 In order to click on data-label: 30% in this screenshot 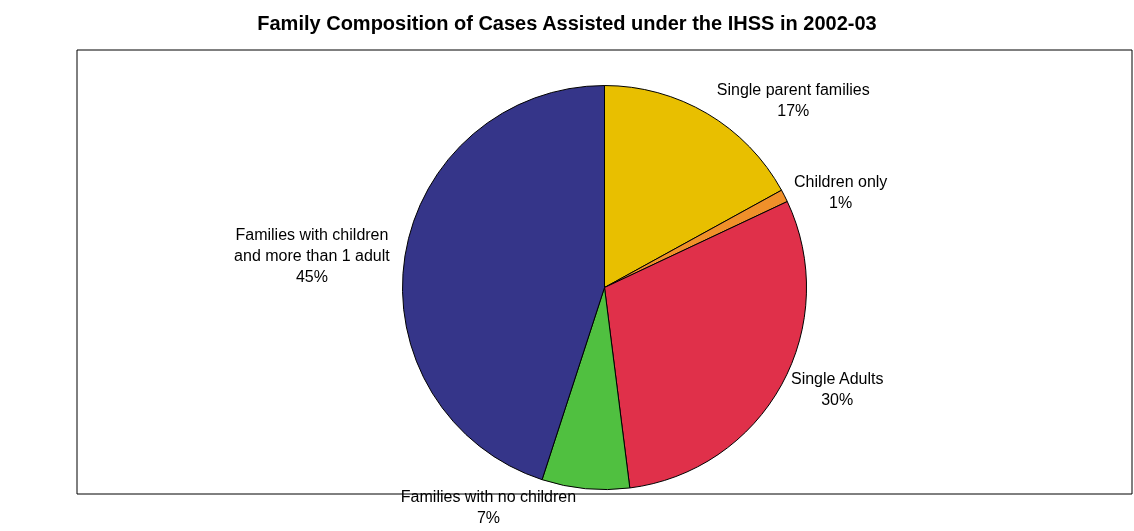, I will do `click(837, 400)`.